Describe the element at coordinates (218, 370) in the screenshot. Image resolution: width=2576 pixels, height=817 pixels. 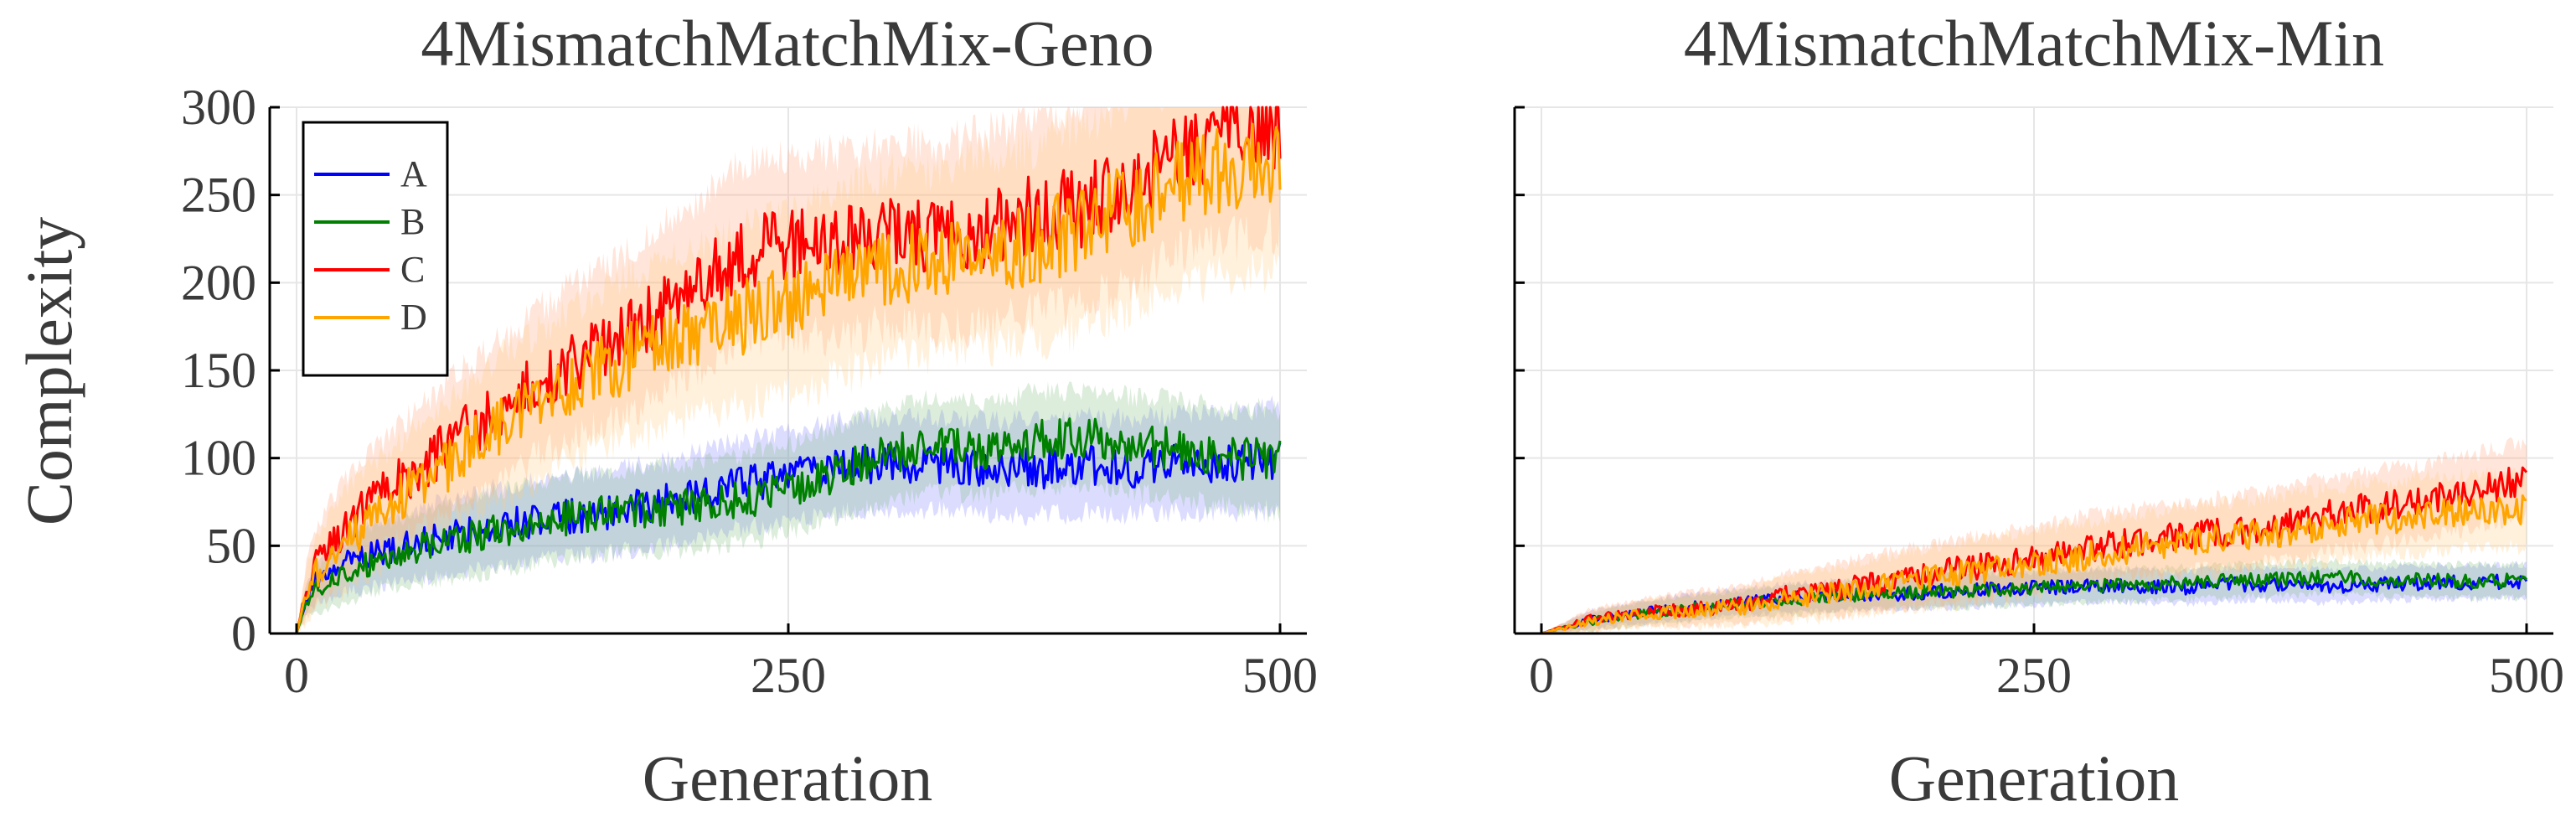
I see `y-tick-label: 150` at that location.